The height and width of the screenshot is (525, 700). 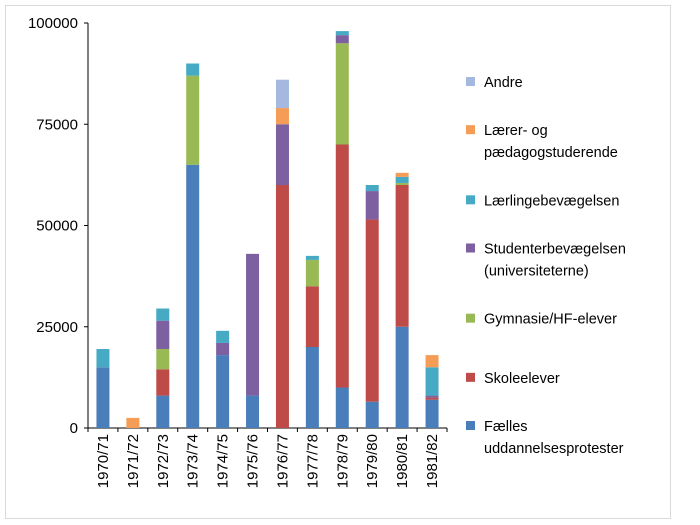 I want to click on x-tick-label: 1980/81, so click(x=402, y=461).